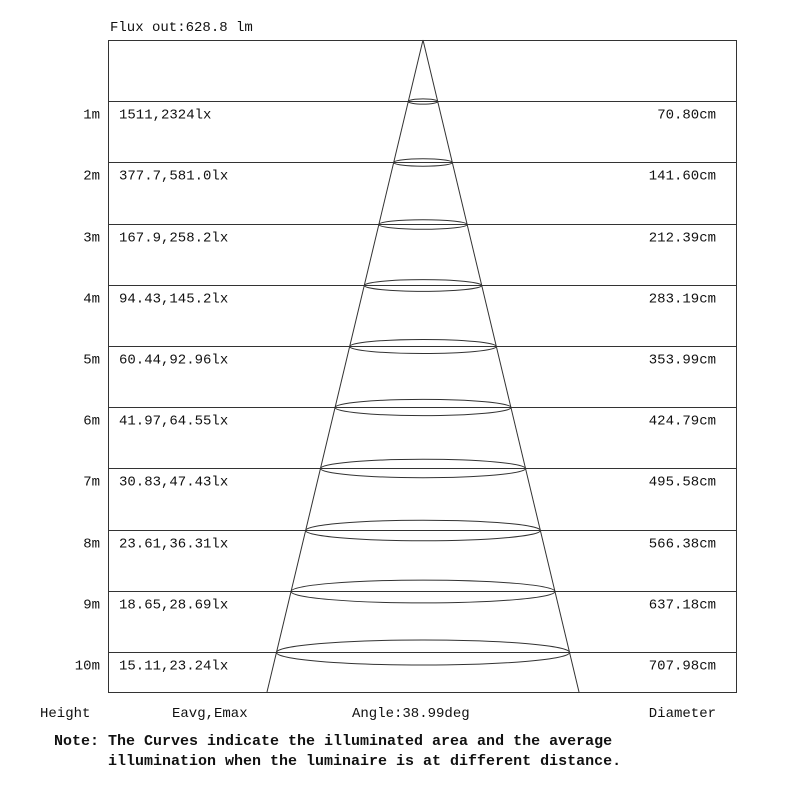 The height and width of the screenshot is (800, 800). Describe the element at coordinates (173, 361) in the screenshot. I see `row-illuminance: 60.44,92.96lx` at that location.